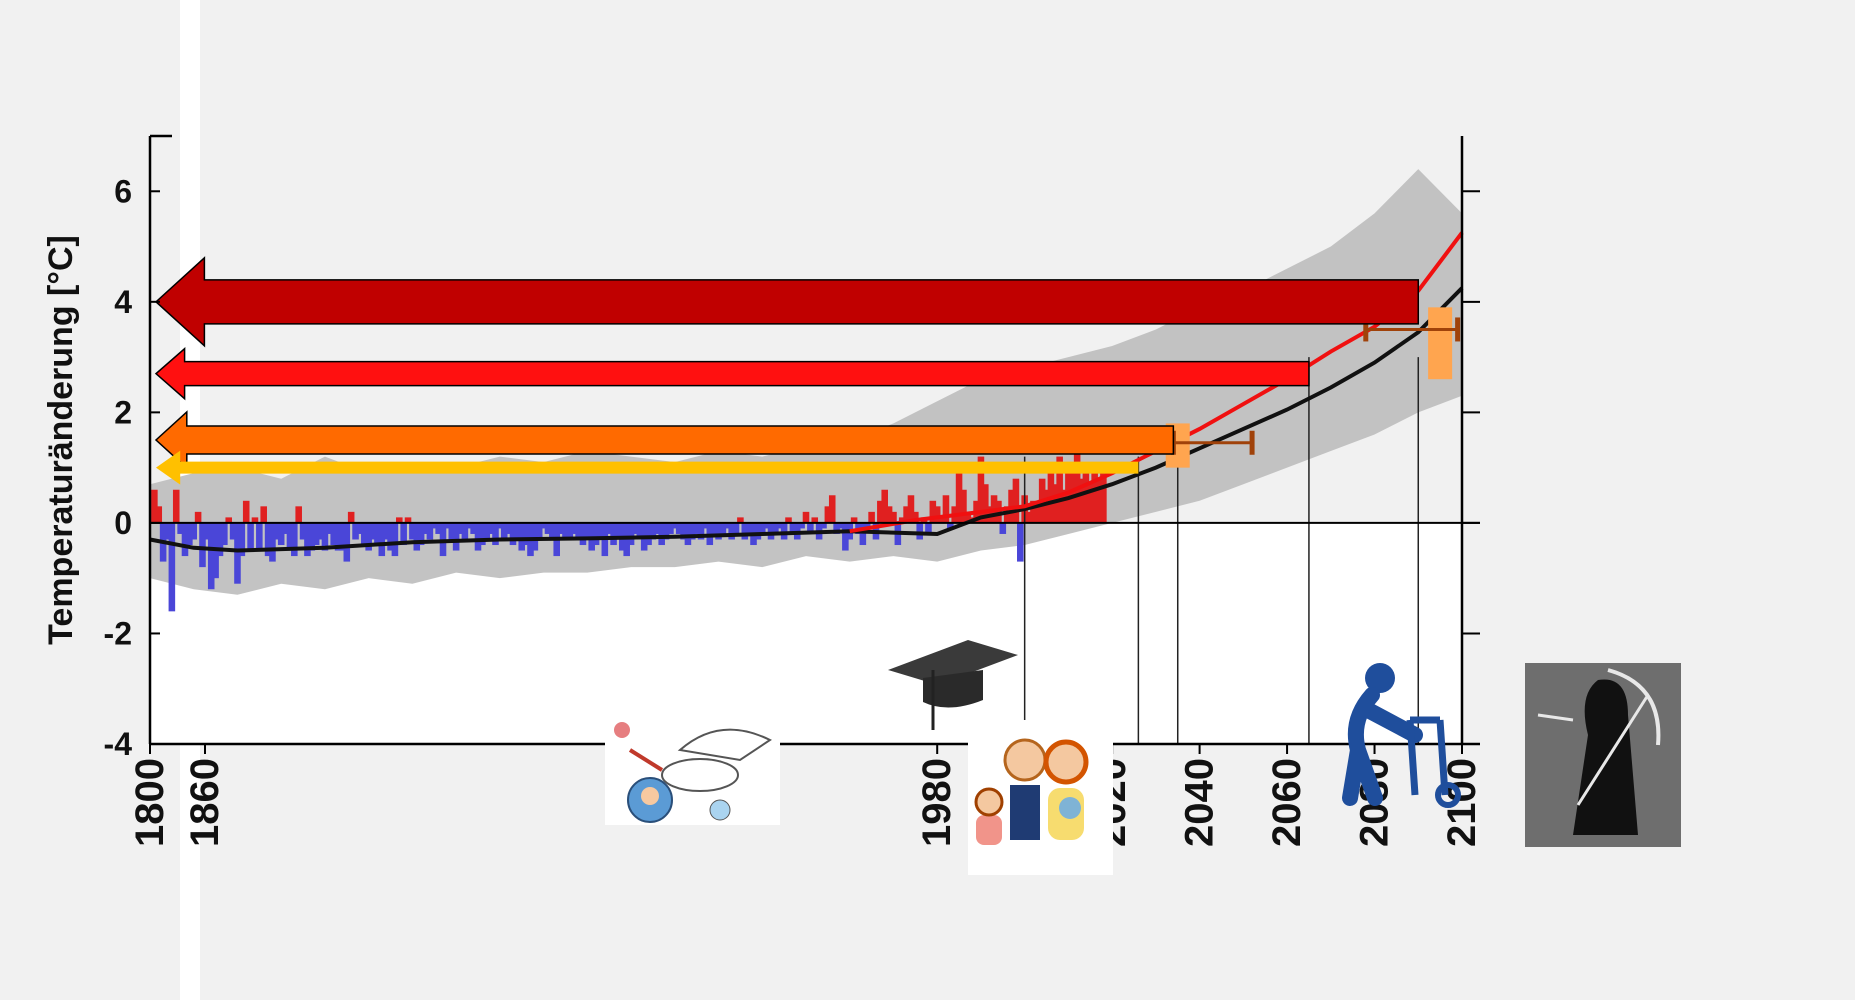 This screenshot has width=1855, height=1000. What do you see at coordinates (150, 802) in the screenshot?
I see `x-tick-label: 1800` at bounding box center [150, 802].